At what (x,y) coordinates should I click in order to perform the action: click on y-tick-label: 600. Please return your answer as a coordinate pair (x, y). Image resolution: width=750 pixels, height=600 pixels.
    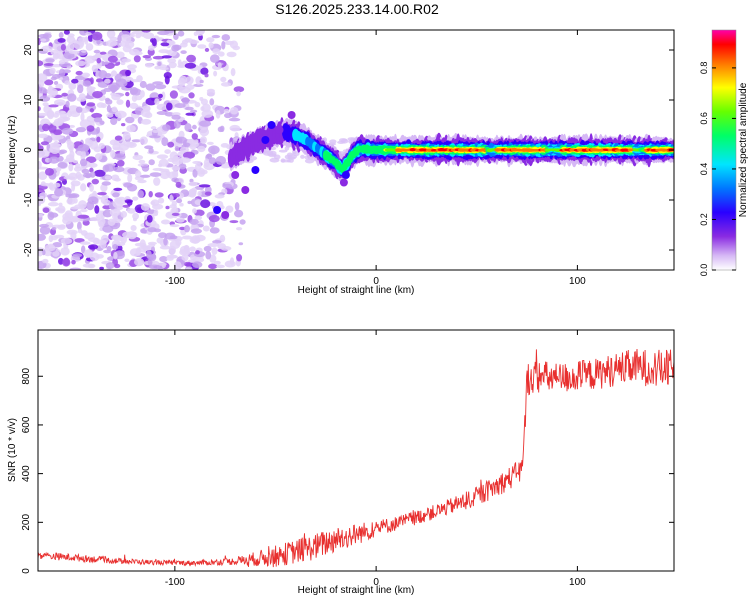
    Looking at the image, I should click on (26, 424).